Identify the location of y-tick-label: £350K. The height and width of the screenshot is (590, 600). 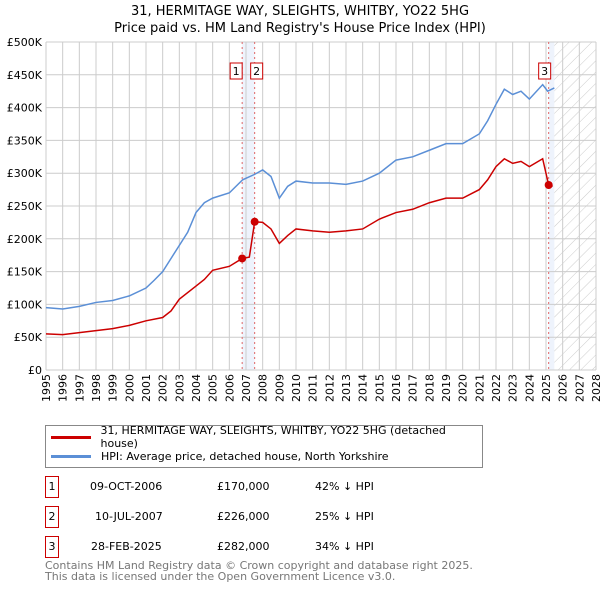
(25, 140).